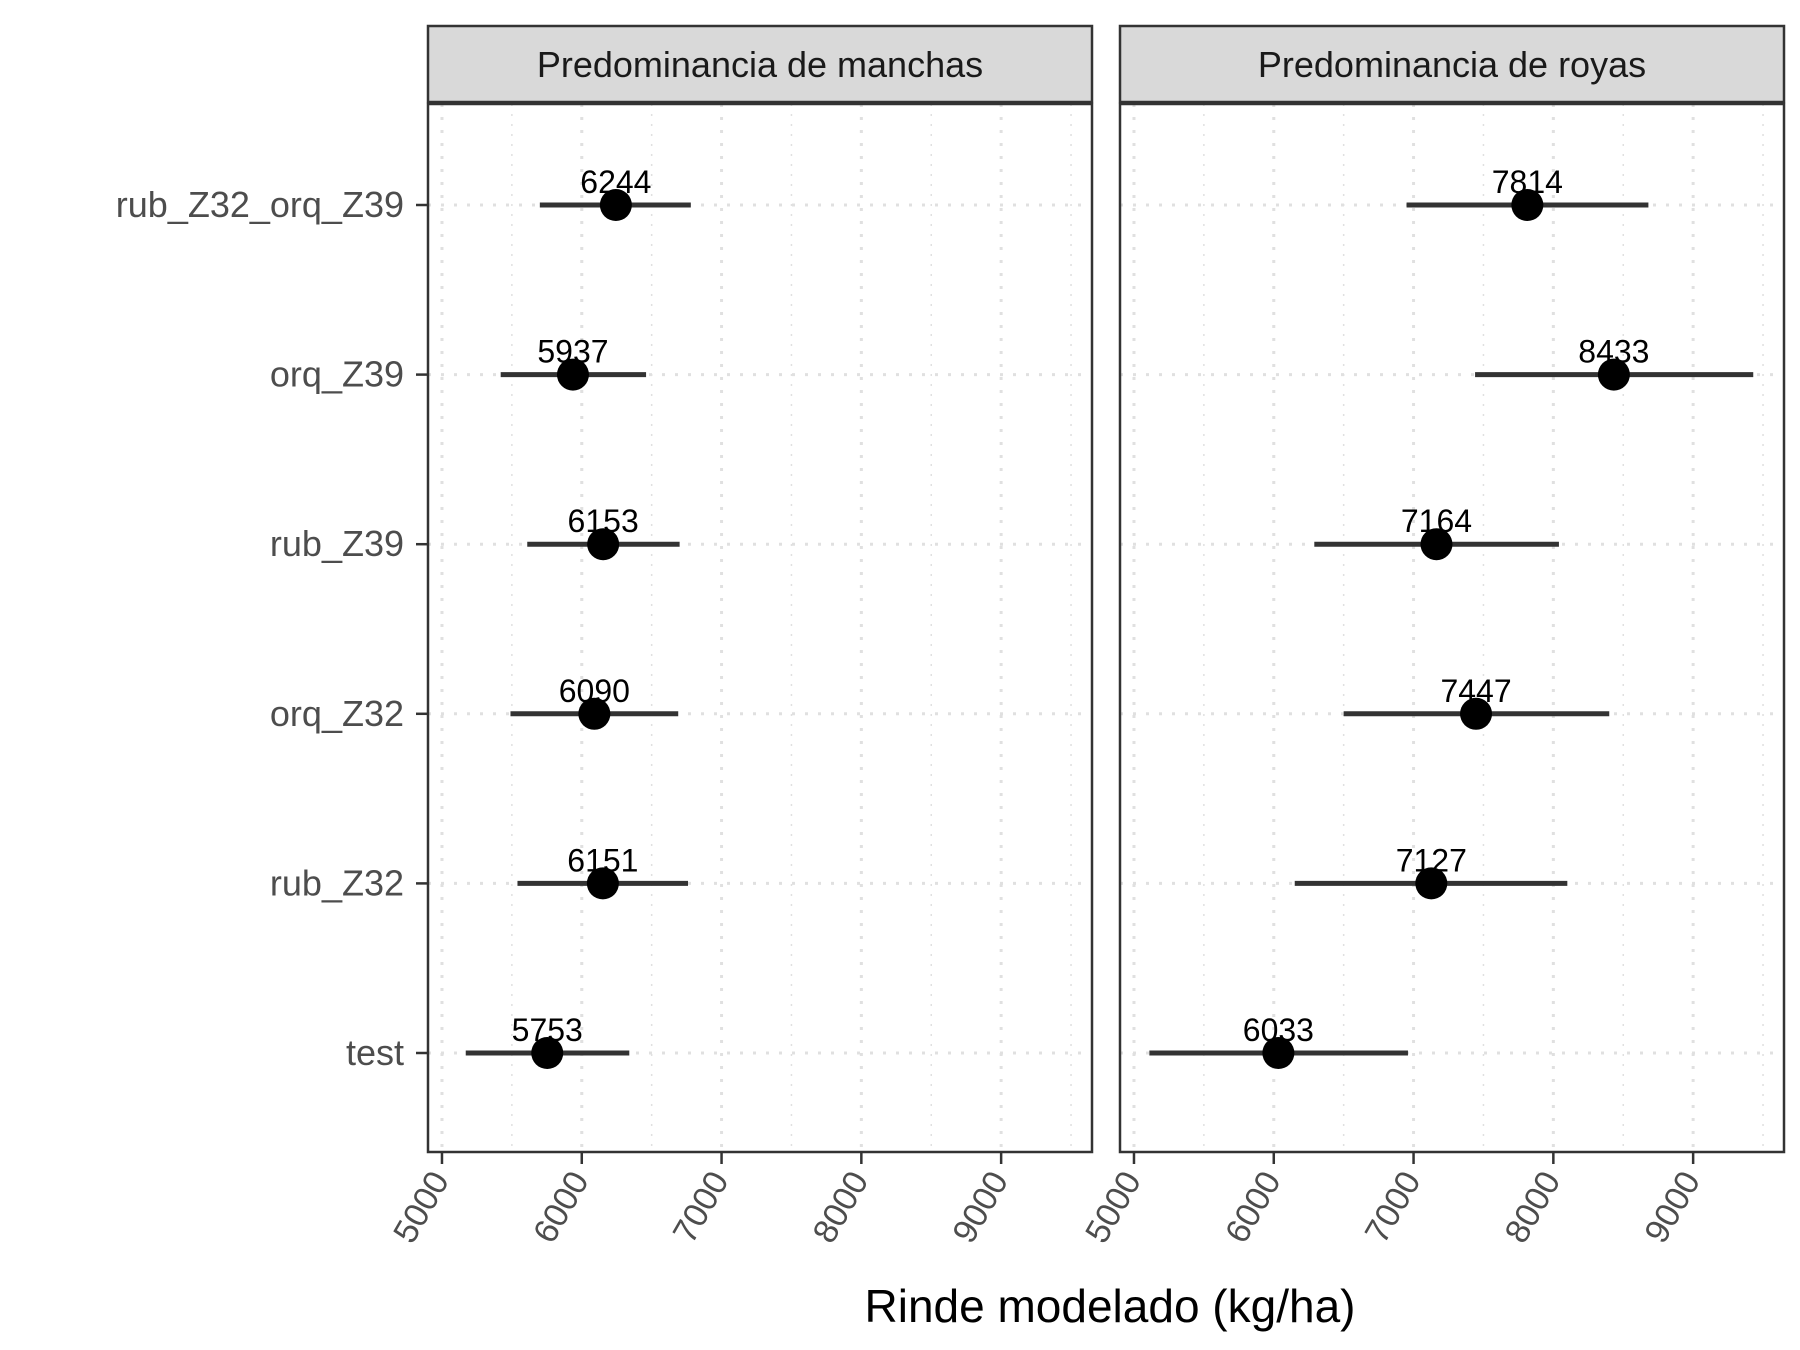 The width and height of the screenshot is (1800, 1350). Describe the element at coordinates (1613, 352) in the screenshot. I see `data-label: 8433` at that location.